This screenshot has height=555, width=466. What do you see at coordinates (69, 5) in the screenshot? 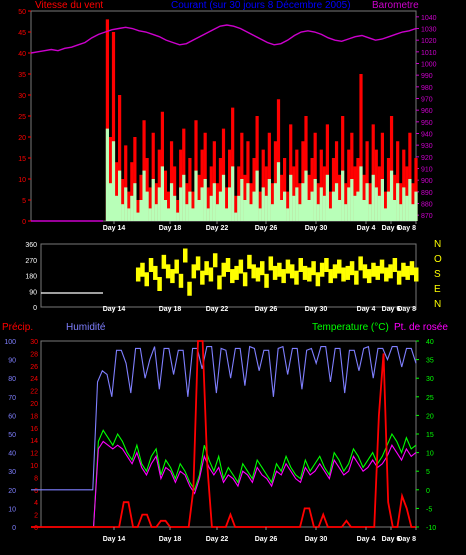
I see `wind-speed-label: Vitesse du vent` at bounding box center [69, 5].